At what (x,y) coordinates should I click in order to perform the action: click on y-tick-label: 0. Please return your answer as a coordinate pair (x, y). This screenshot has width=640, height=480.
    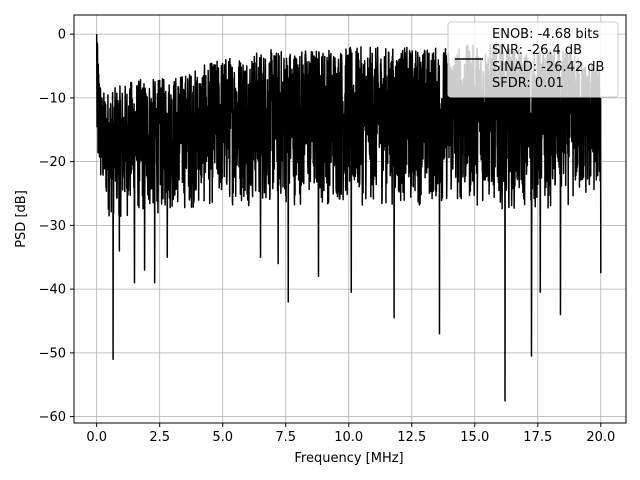
    Looking at the image, I should click on (62, 35).